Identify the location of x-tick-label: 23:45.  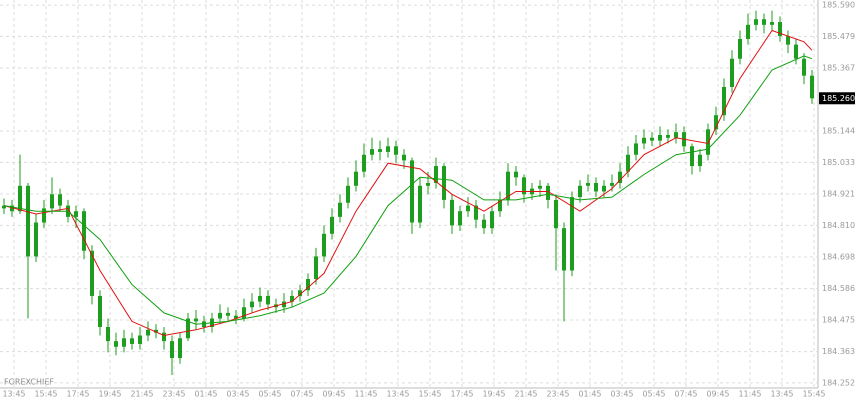
(173, 394).